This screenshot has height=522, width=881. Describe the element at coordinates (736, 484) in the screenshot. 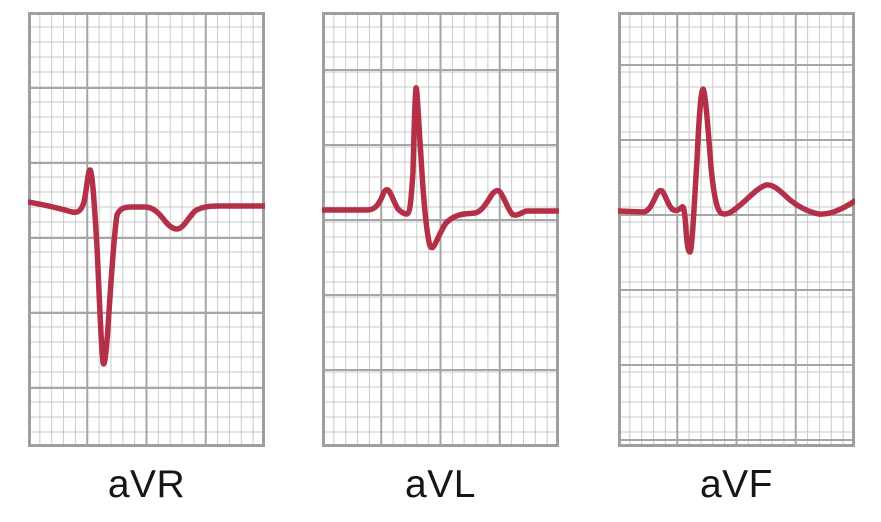

I see `lead-label-avf: aVF` at that location.